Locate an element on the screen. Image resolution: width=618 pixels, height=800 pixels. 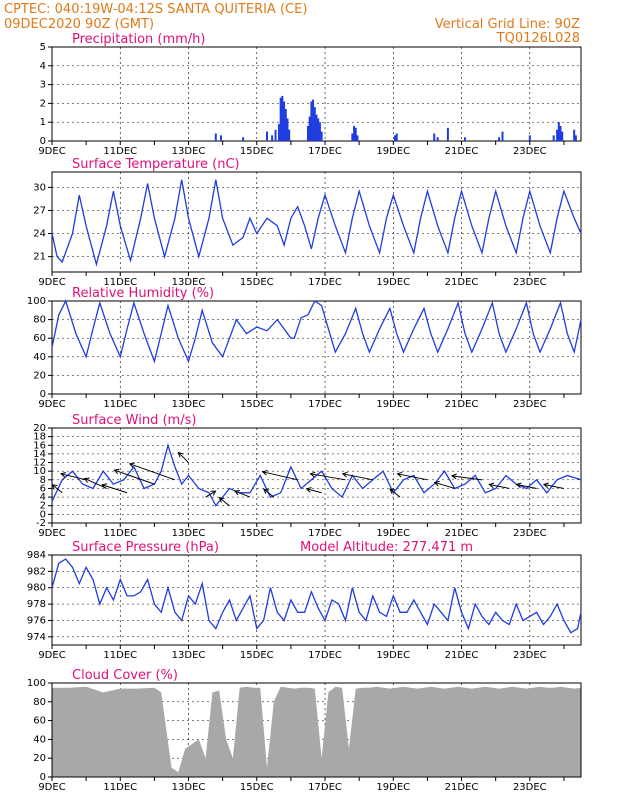
panel-title: Relative Humidity (%) is located at coordinates (143, 293).